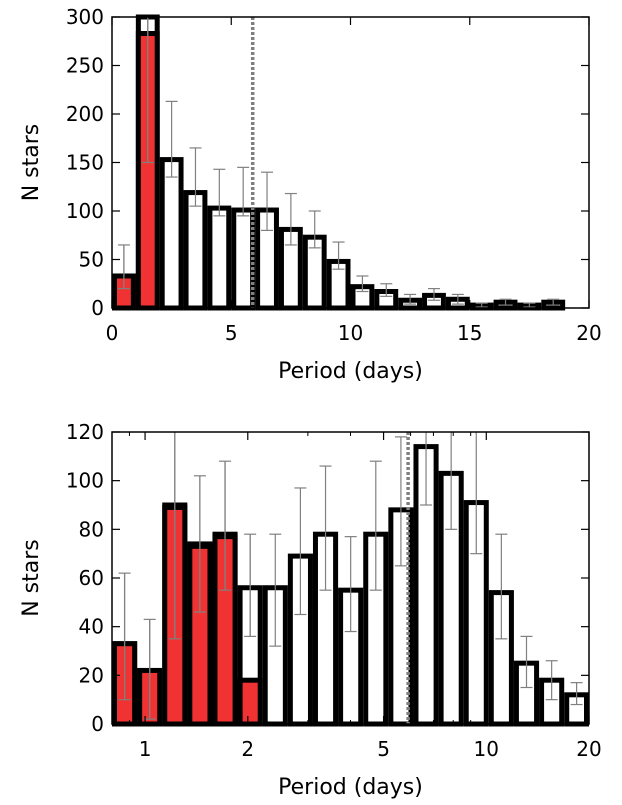 The width and height of the screenshot is (622, 805). What do you see at coordinates (112, 333) in the screenshot?
I see `x-tick-label: 0` at bounding box center [112, 333].